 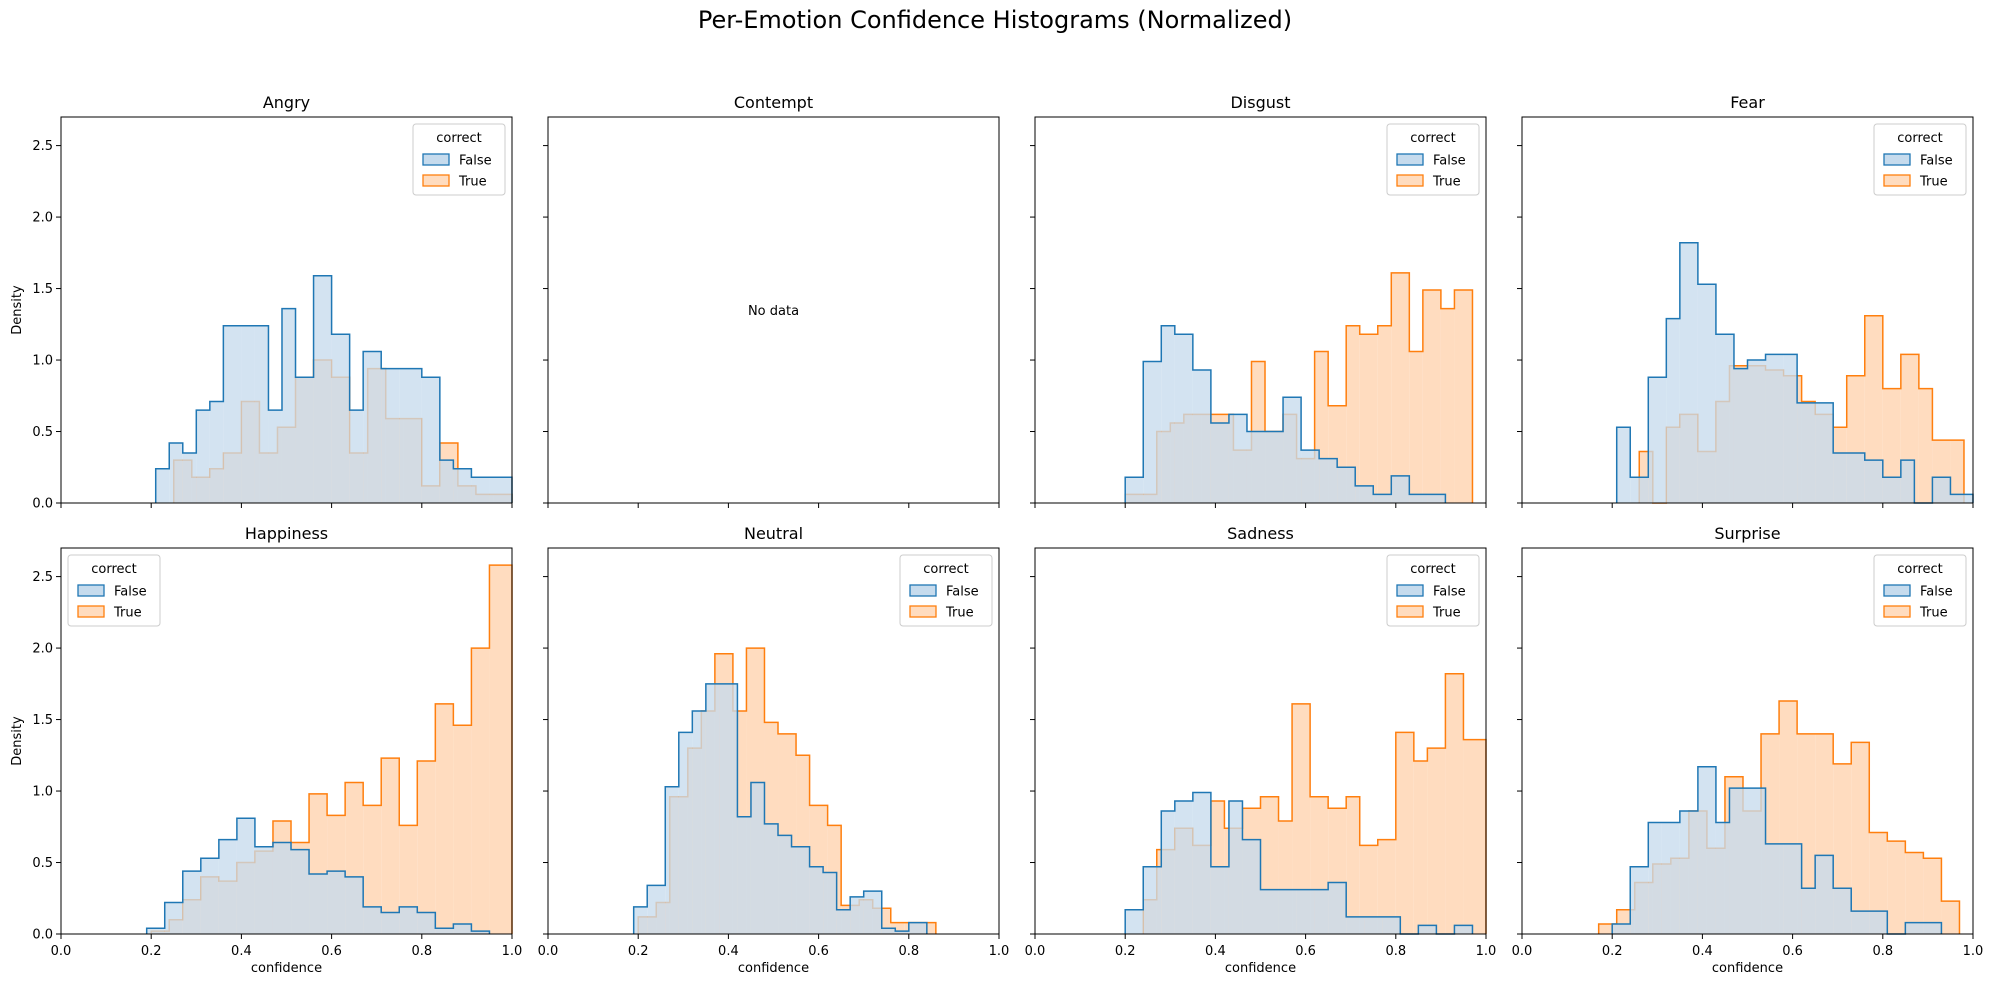 I want to click on x-tick-label: 0.6, so click(x=331, y=951).